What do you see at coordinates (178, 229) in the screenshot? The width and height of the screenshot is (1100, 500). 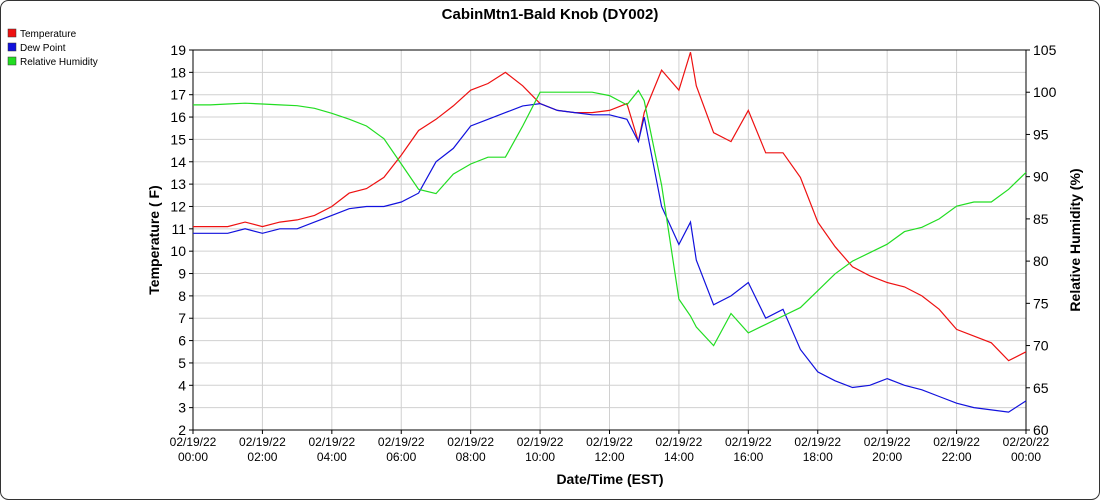 I see `y-tick-label: 11` at bounding box center [178, 229].